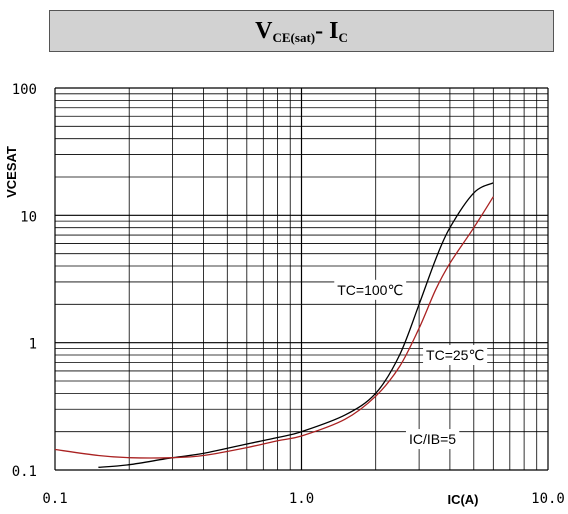 The image size is (568, 514). What do you see at coordinates (24, 90) in the screenshot?
I see `y-tick-label: 100` at bounding box center [24, 90].